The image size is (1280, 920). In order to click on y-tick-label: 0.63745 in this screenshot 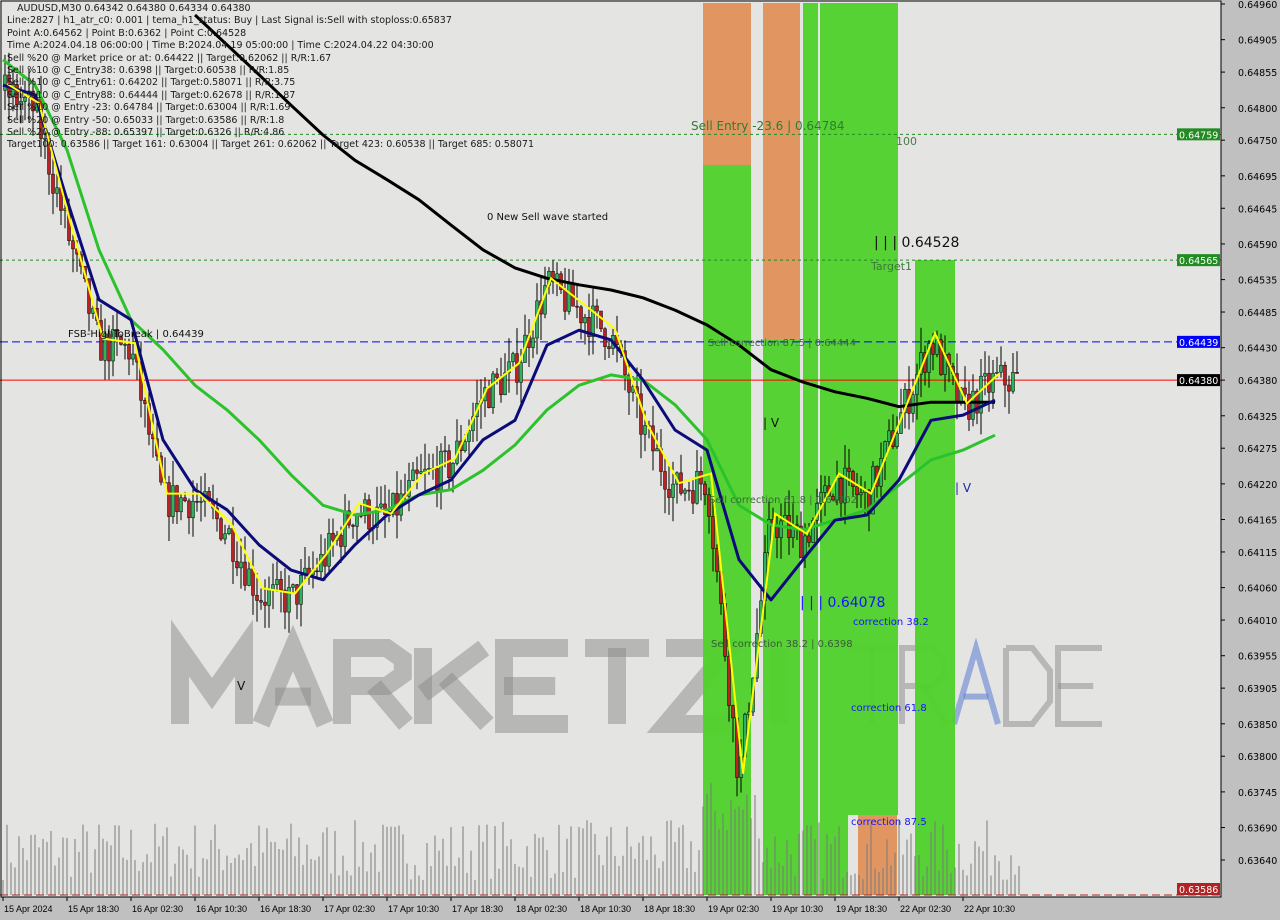, I will do `click(1257, 793)`.